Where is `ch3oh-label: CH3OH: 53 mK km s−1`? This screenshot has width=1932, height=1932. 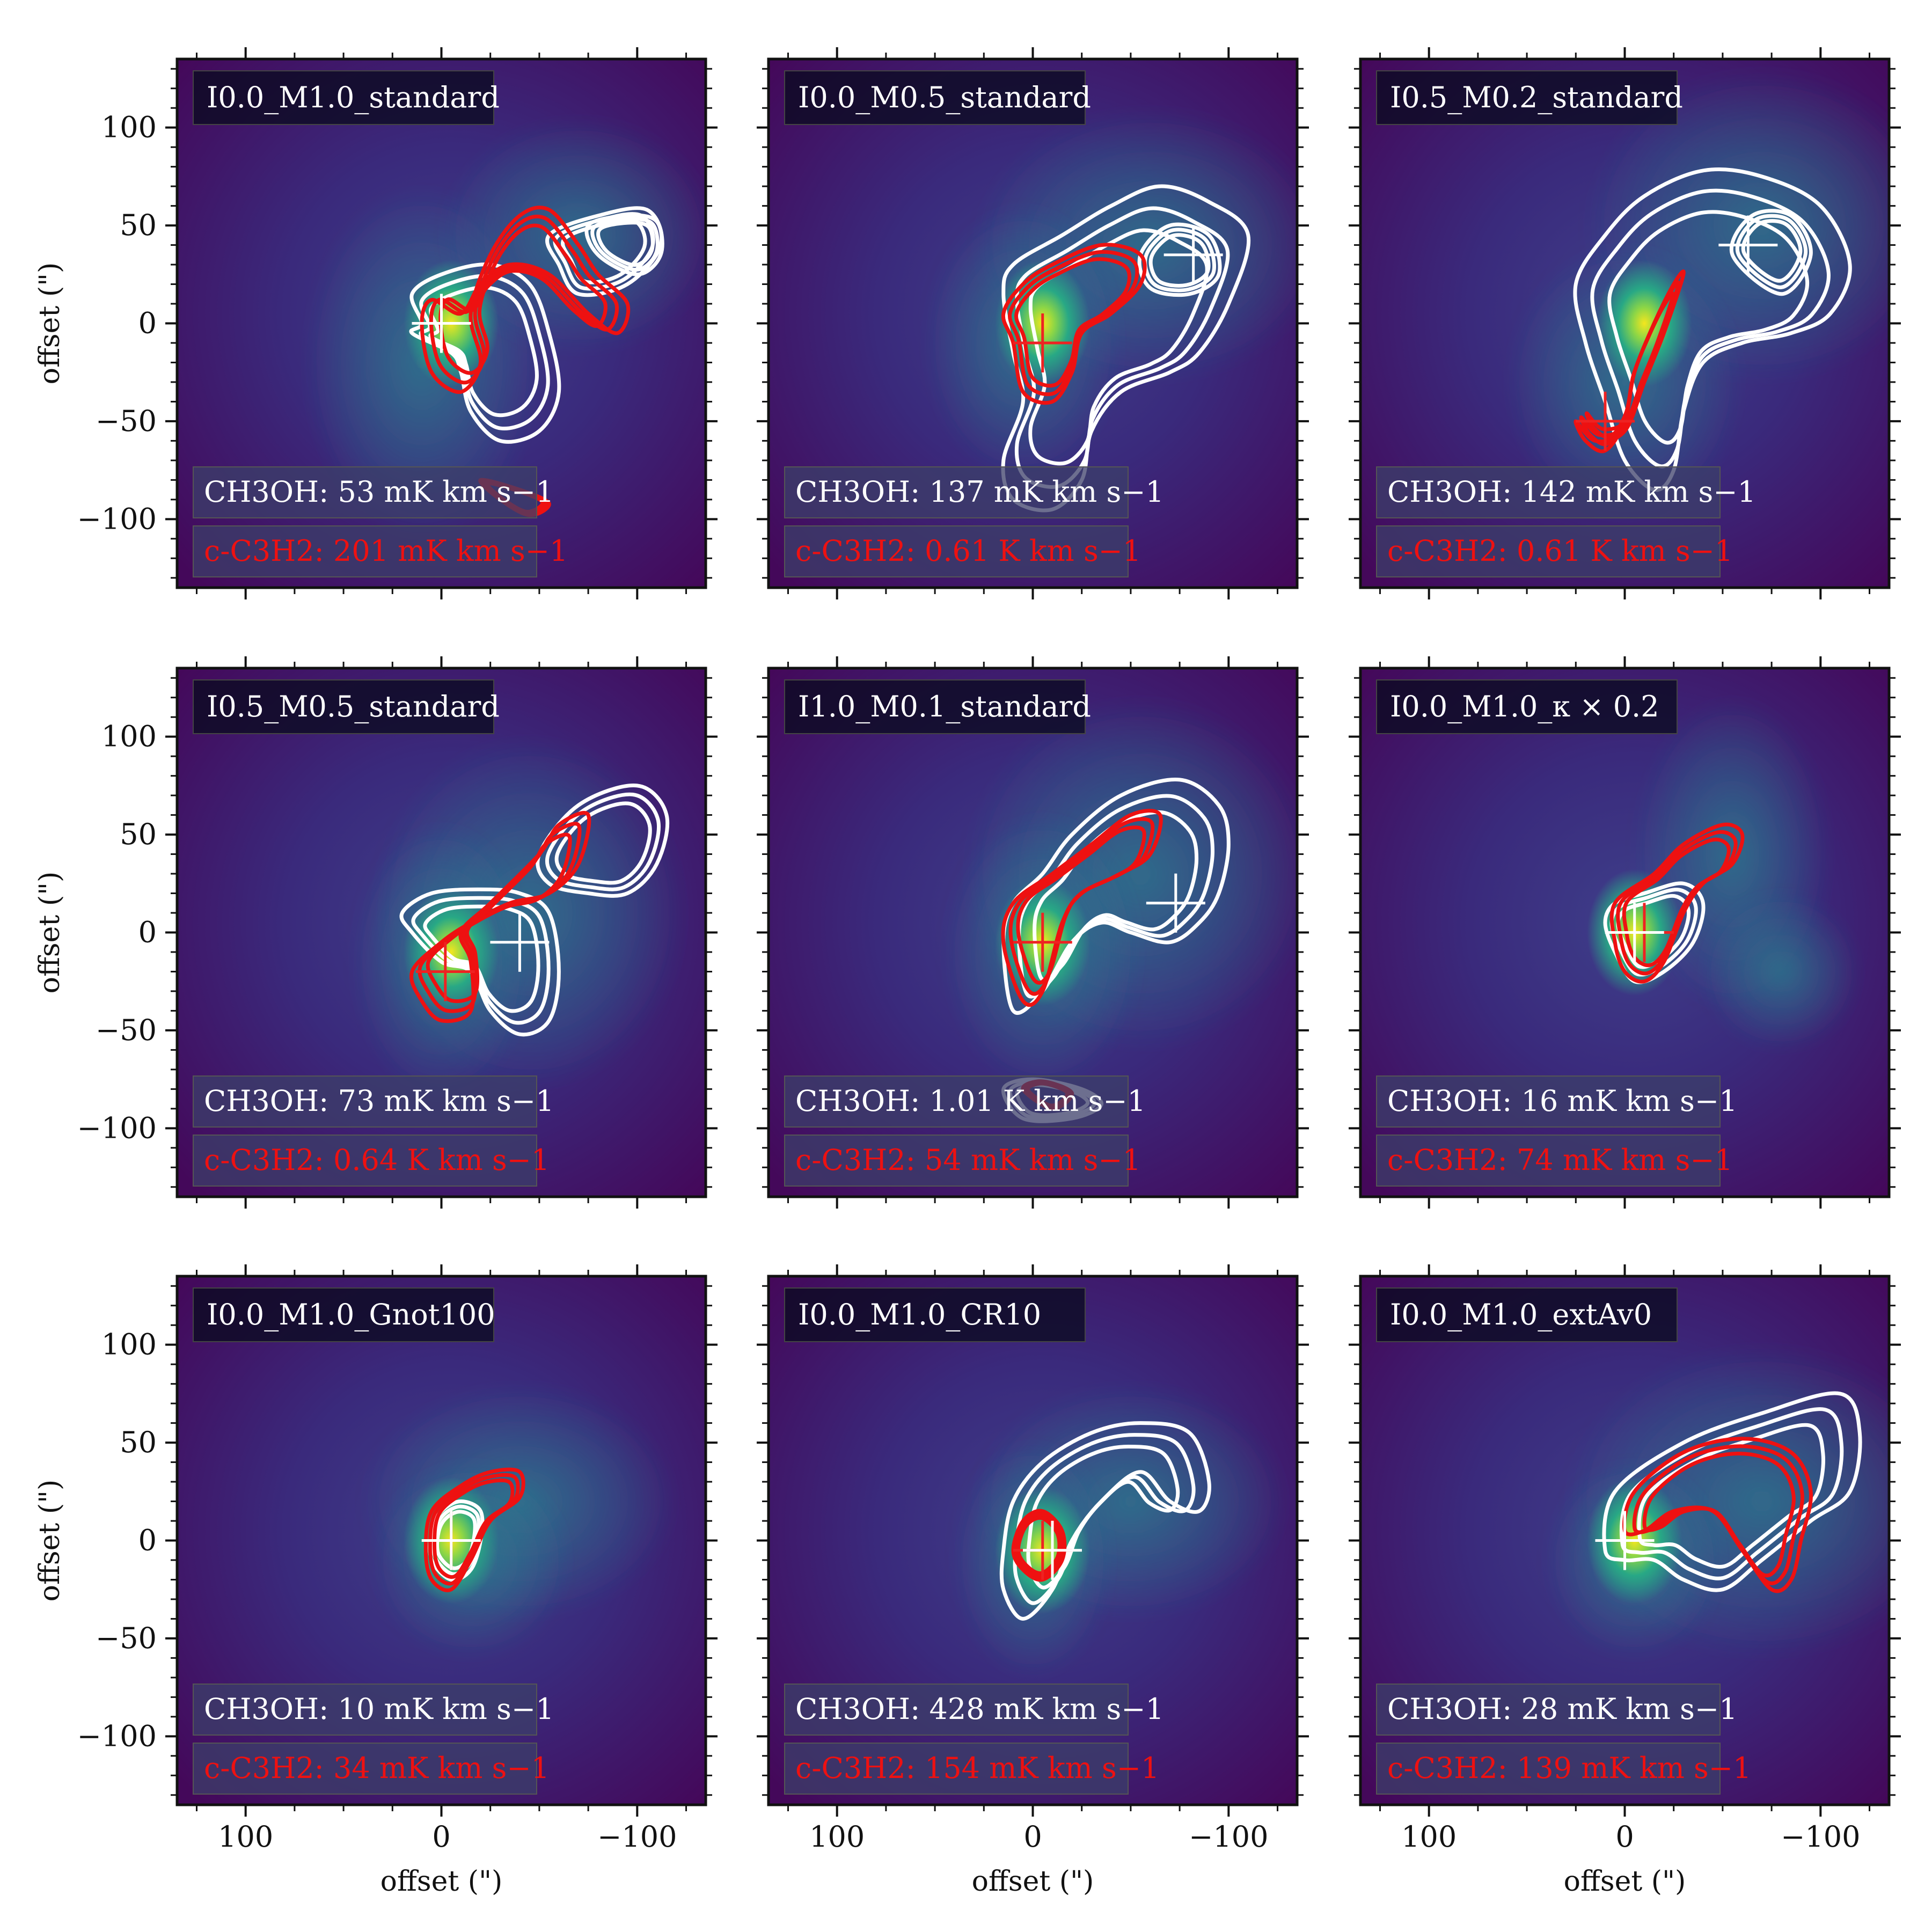 ch3oh-label: CH3OH: 53 mK km s−1 is located at coordinates (373, 492).